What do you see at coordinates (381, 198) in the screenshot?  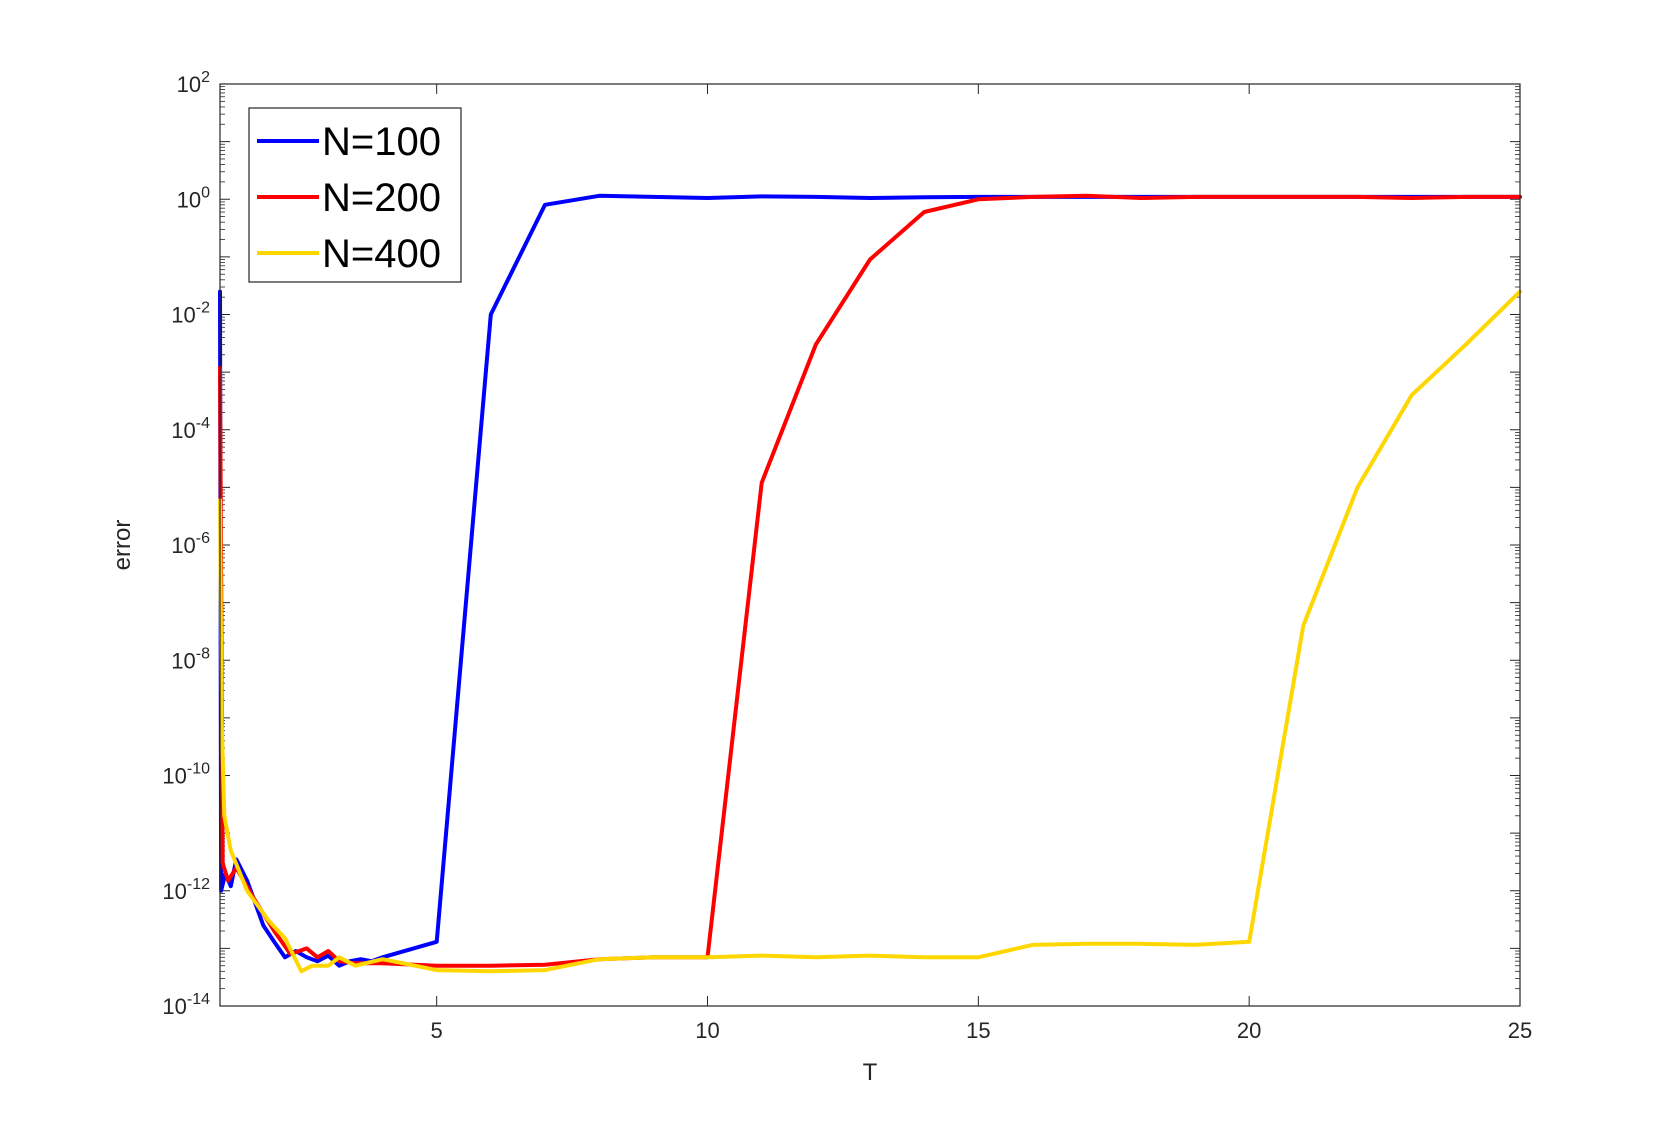 I see `legend-label: N=200` at bounding box center [381, 198].